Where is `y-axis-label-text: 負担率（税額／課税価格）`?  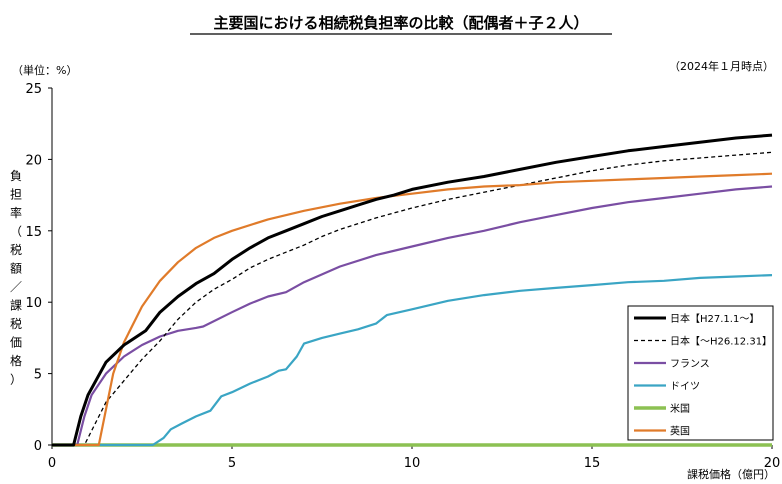
y-axis-label-text: 負担率（税額／課税価格） is located at coordinates (16, 278).